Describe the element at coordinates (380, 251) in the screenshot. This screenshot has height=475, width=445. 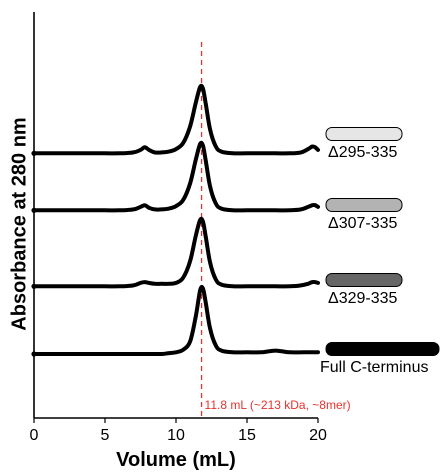
I see `legend-group: Δ295-335 Δ307-335 Δ329-335 Full C-terminus` at that location.